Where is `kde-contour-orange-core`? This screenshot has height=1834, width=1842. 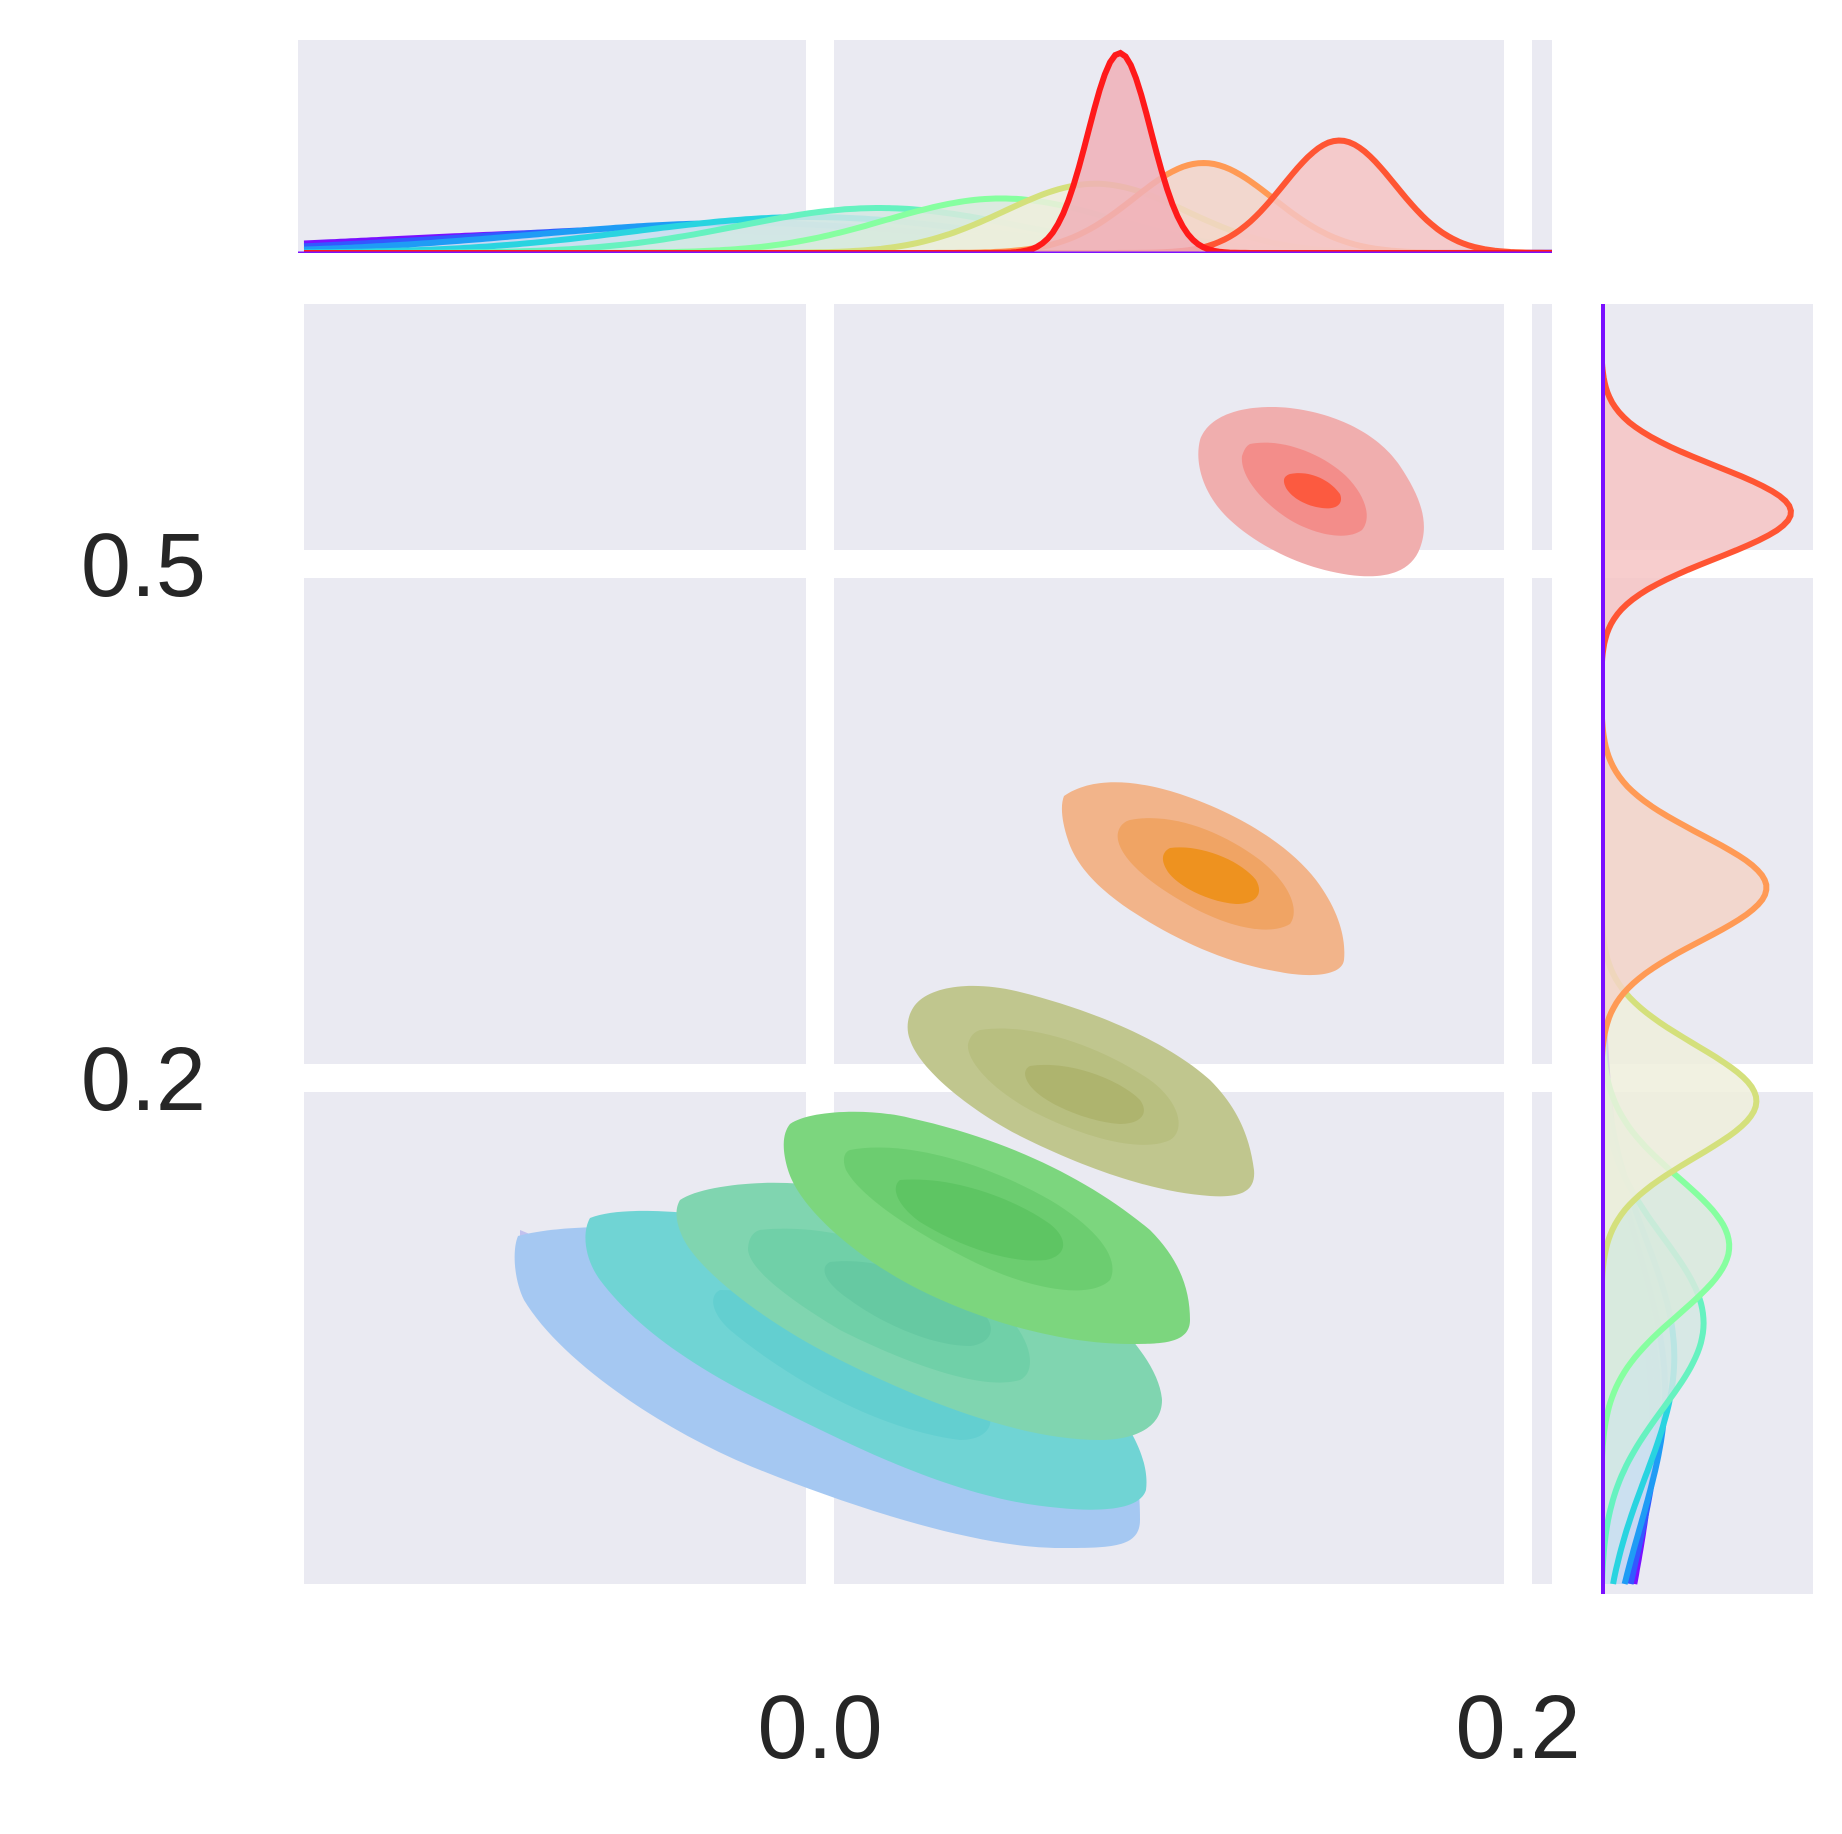 kde-contour-orange-core is located at coordinates (1211, 875).